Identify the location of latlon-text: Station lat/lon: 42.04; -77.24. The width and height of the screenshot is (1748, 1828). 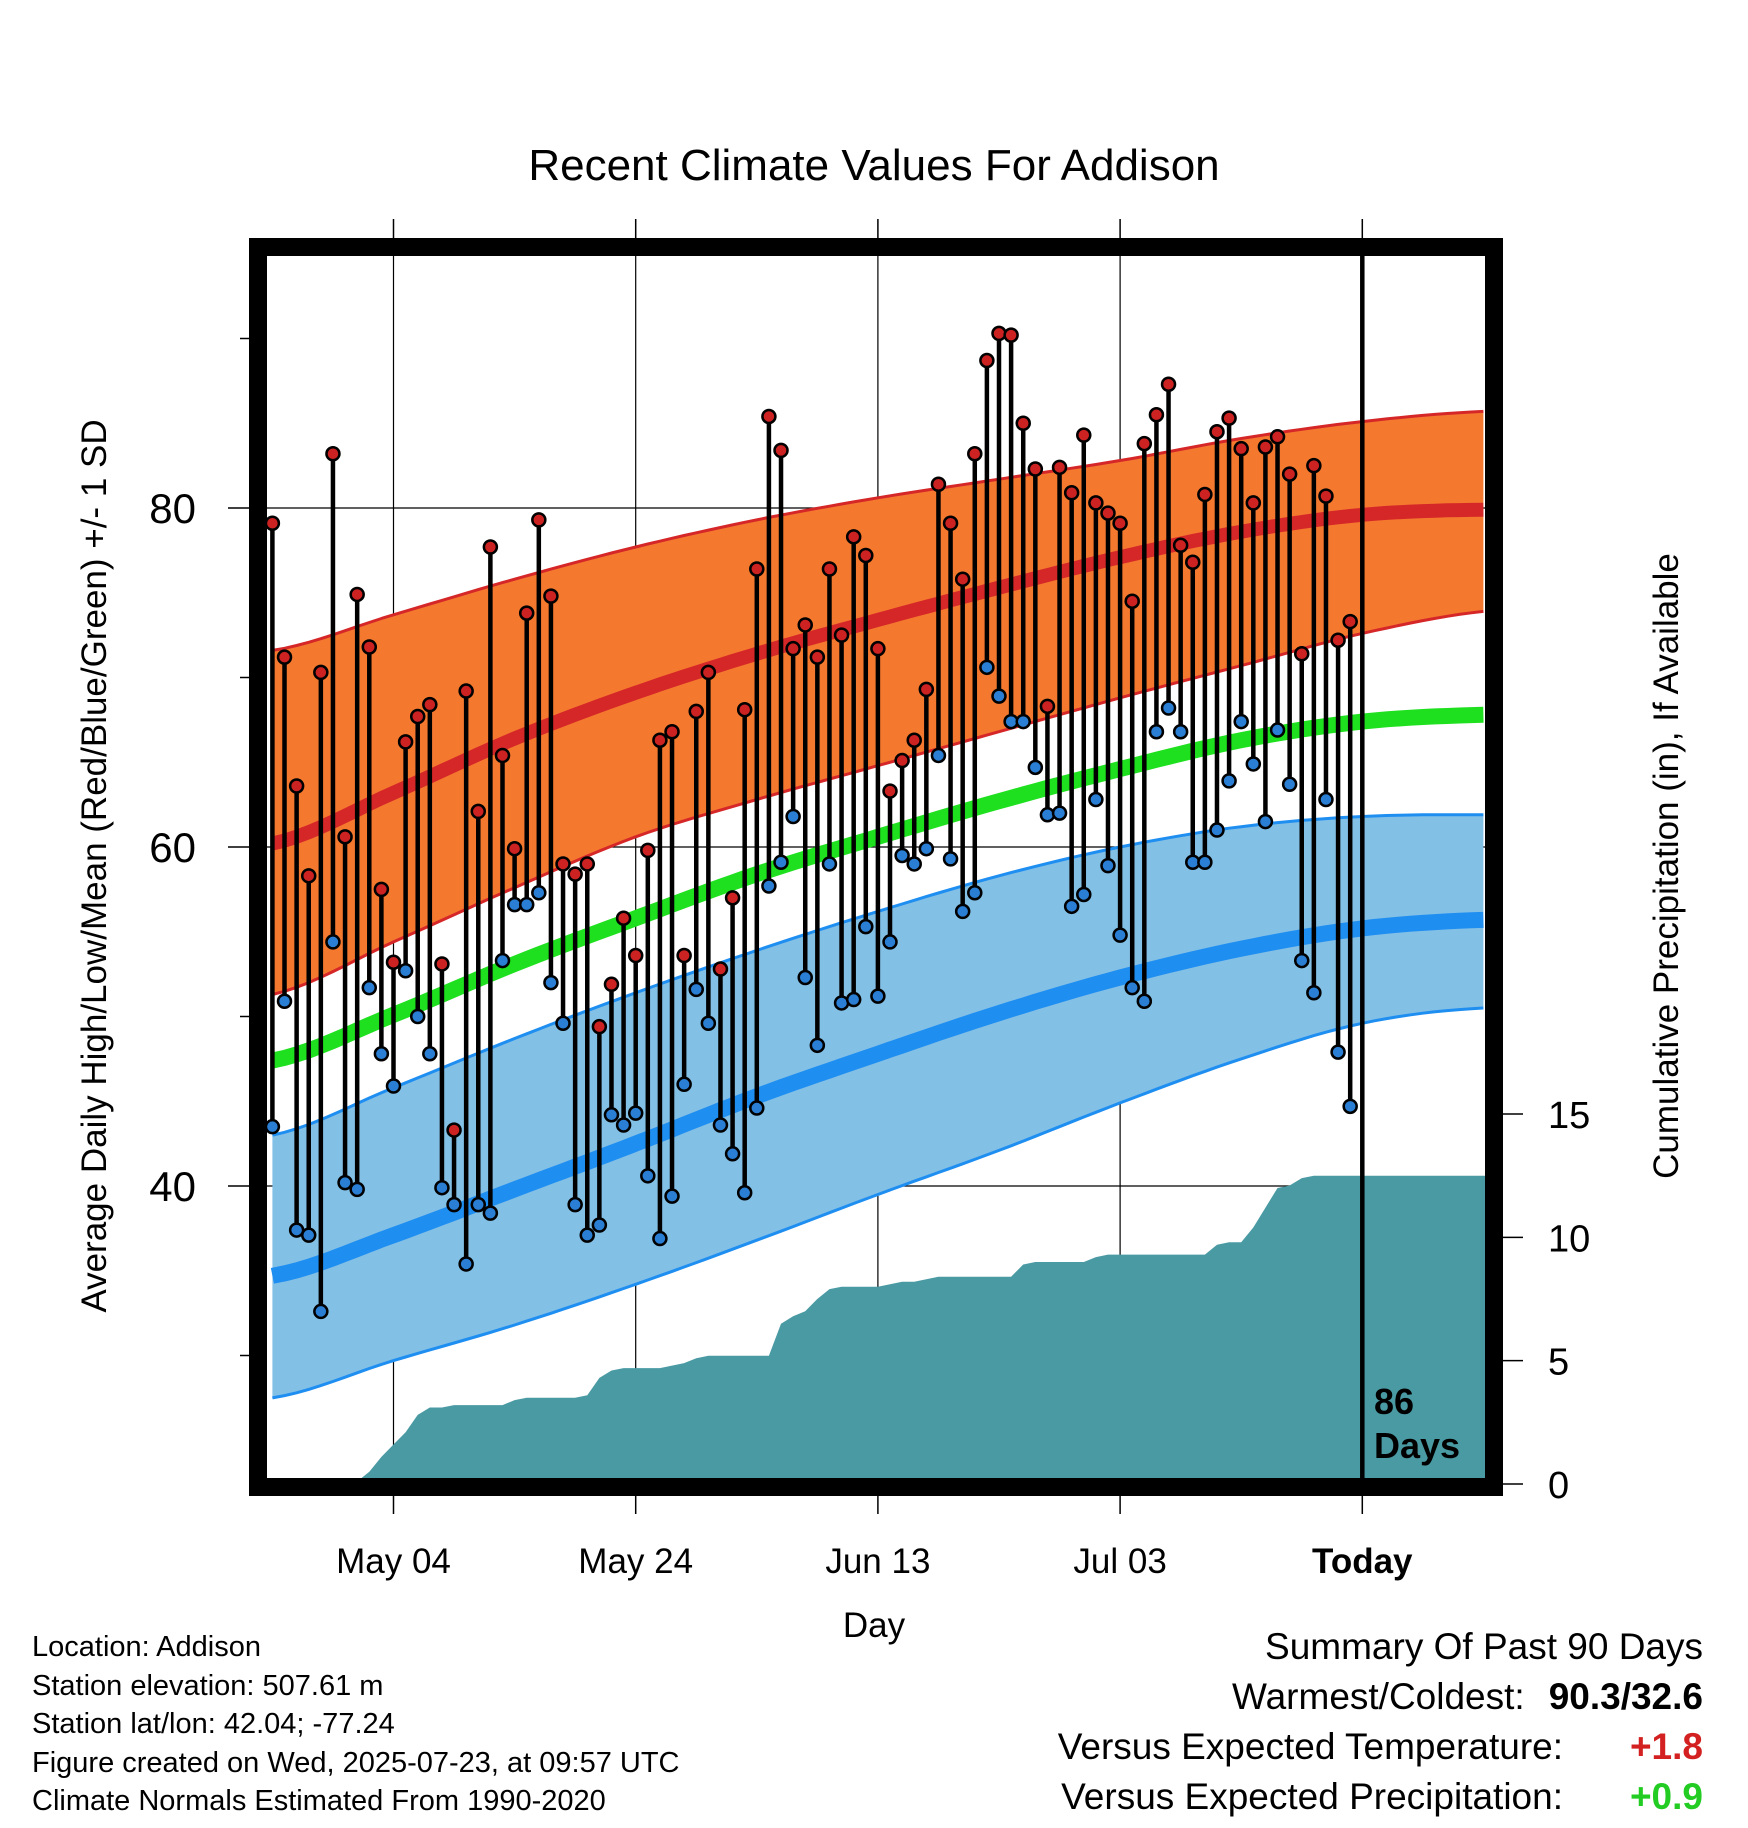
(213, 1724).